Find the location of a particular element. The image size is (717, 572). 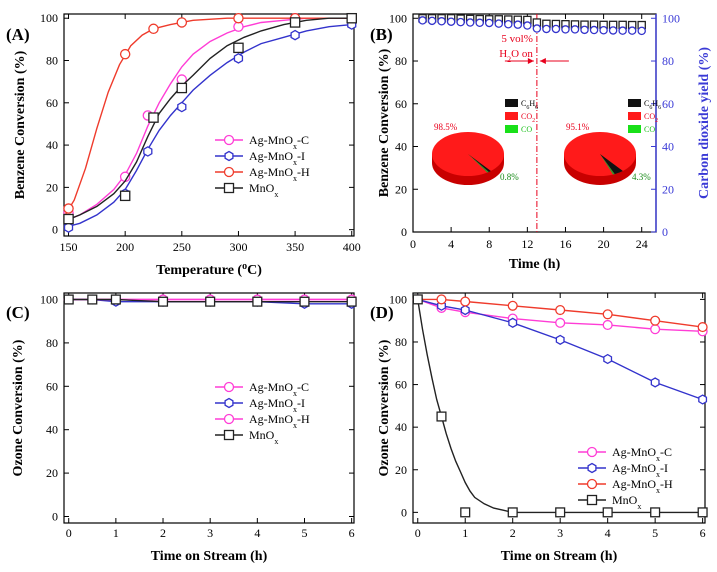

x-tick-label: 1 is located at coordinates (465, 533).